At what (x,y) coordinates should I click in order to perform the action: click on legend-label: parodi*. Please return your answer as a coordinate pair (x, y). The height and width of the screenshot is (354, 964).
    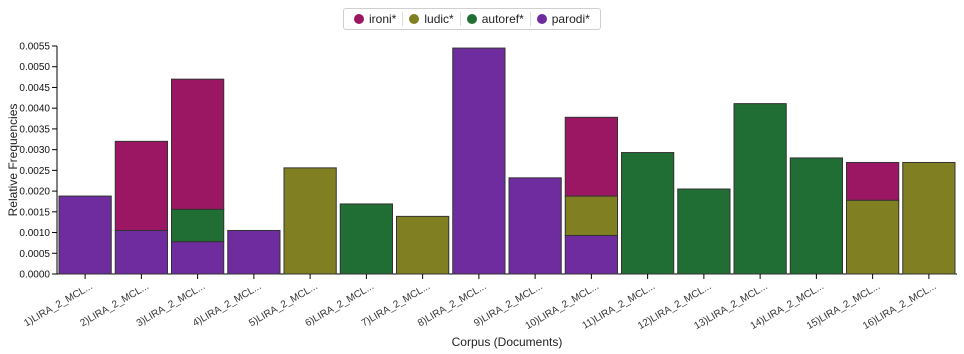
    Looking at the image, I should click on (570, 19).